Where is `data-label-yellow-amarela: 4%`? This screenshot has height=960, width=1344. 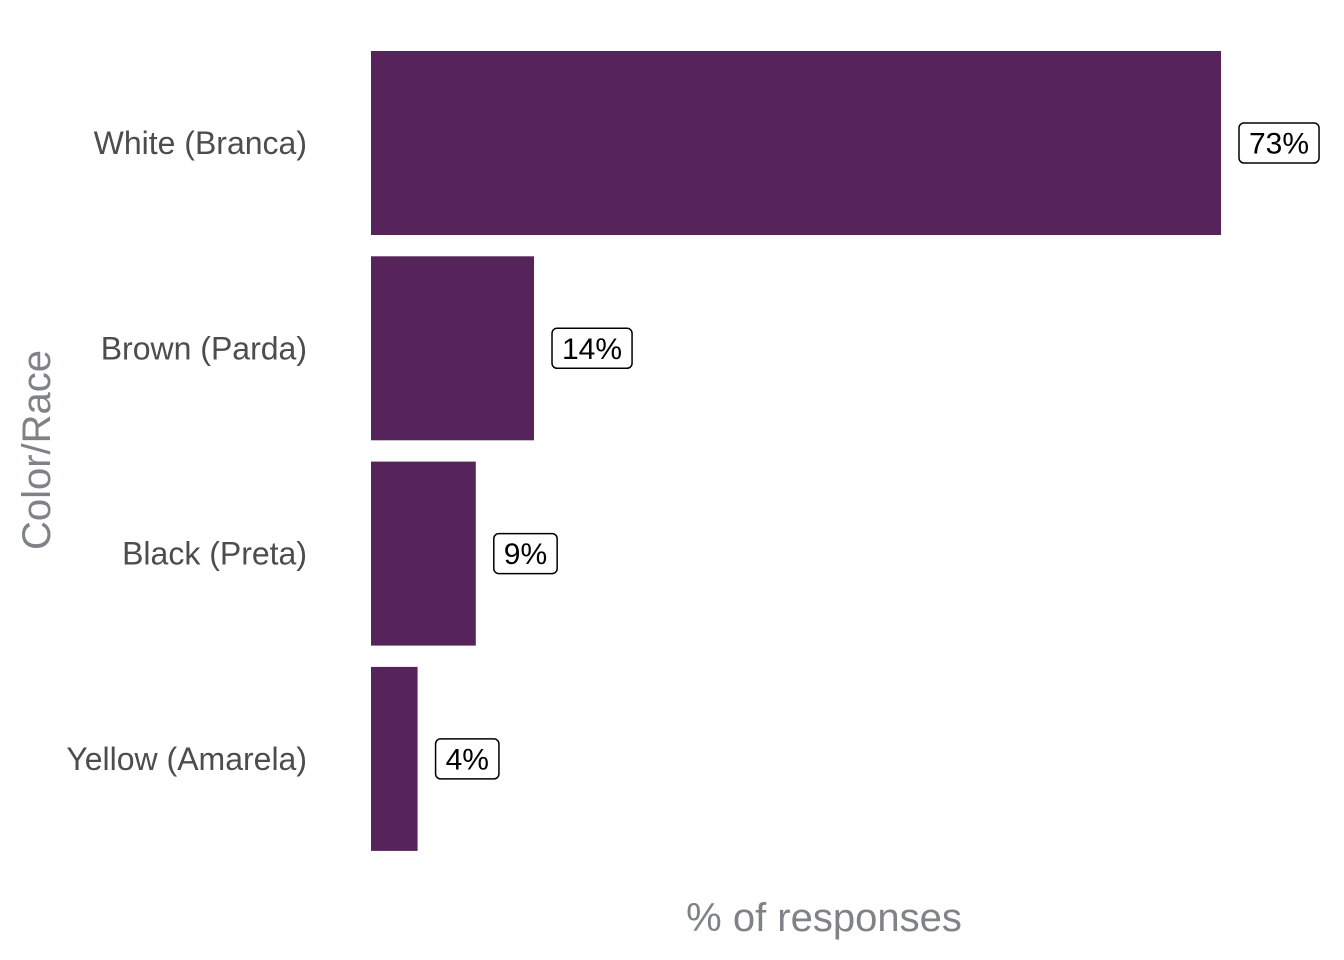 data-label-yellow-amarela: 4% is located at coordinates (467, 759).